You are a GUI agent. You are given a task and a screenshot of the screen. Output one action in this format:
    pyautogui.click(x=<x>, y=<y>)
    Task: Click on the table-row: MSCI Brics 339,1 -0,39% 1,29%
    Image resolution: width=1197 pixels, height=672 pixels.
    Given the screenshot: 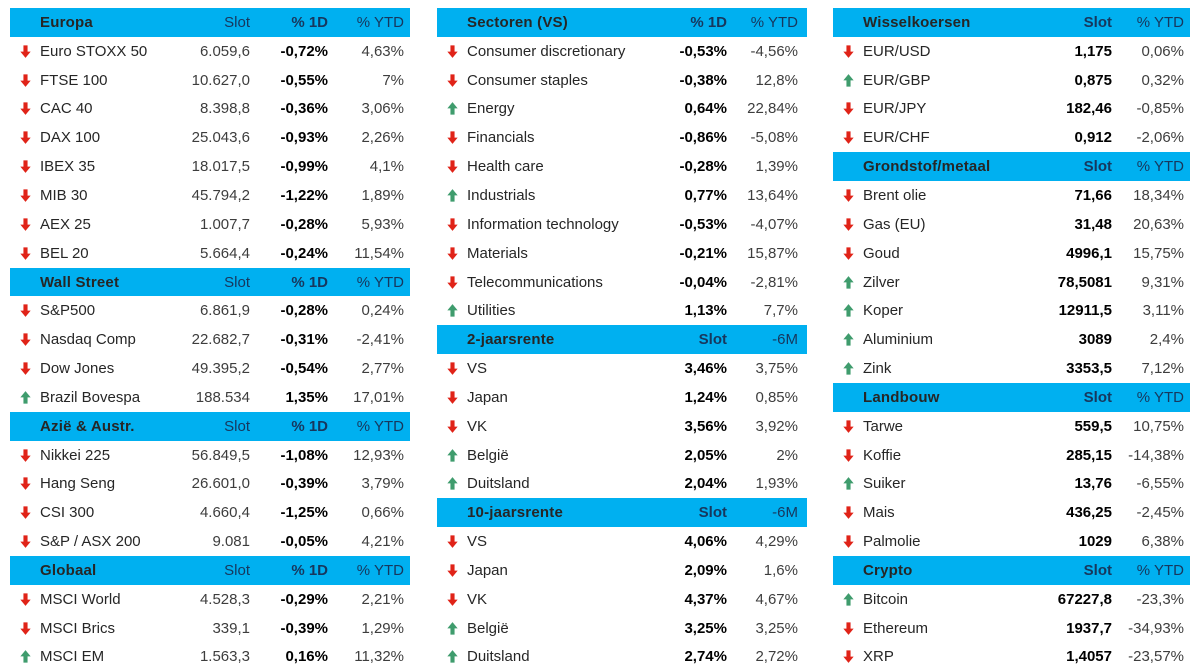 What is the action you would take?
    pyautogui.click(x=210, y=628)
    